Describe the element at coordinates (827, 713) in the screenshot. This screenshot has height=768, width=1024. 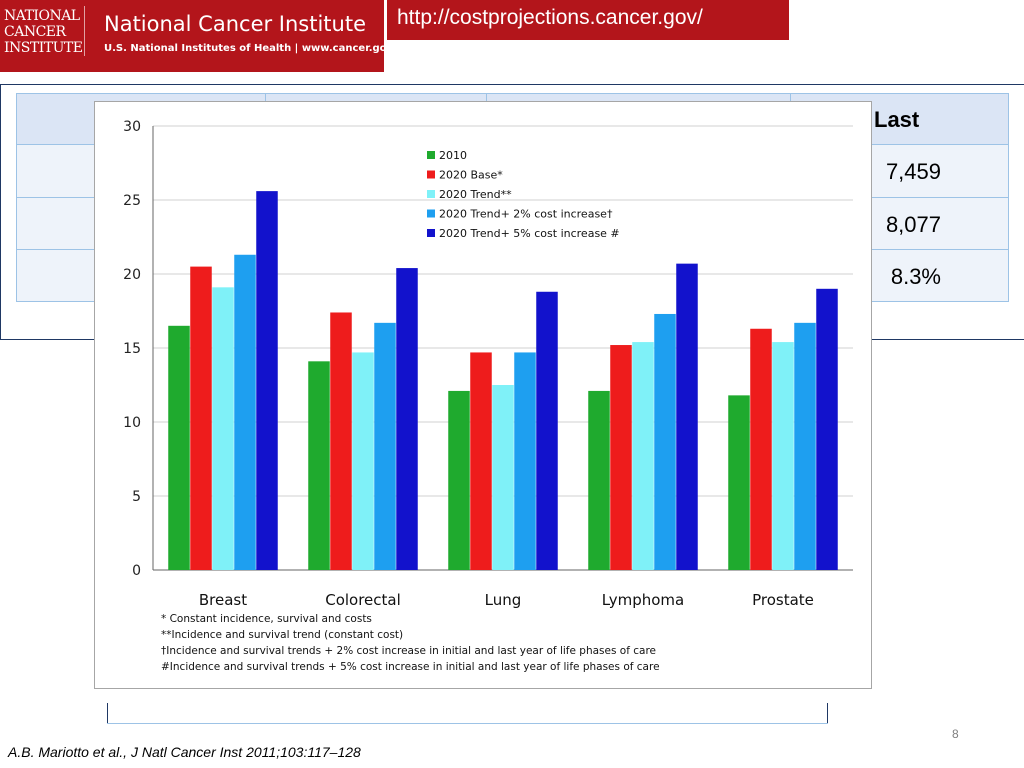
I see `bottom-right-bracket` at that location.